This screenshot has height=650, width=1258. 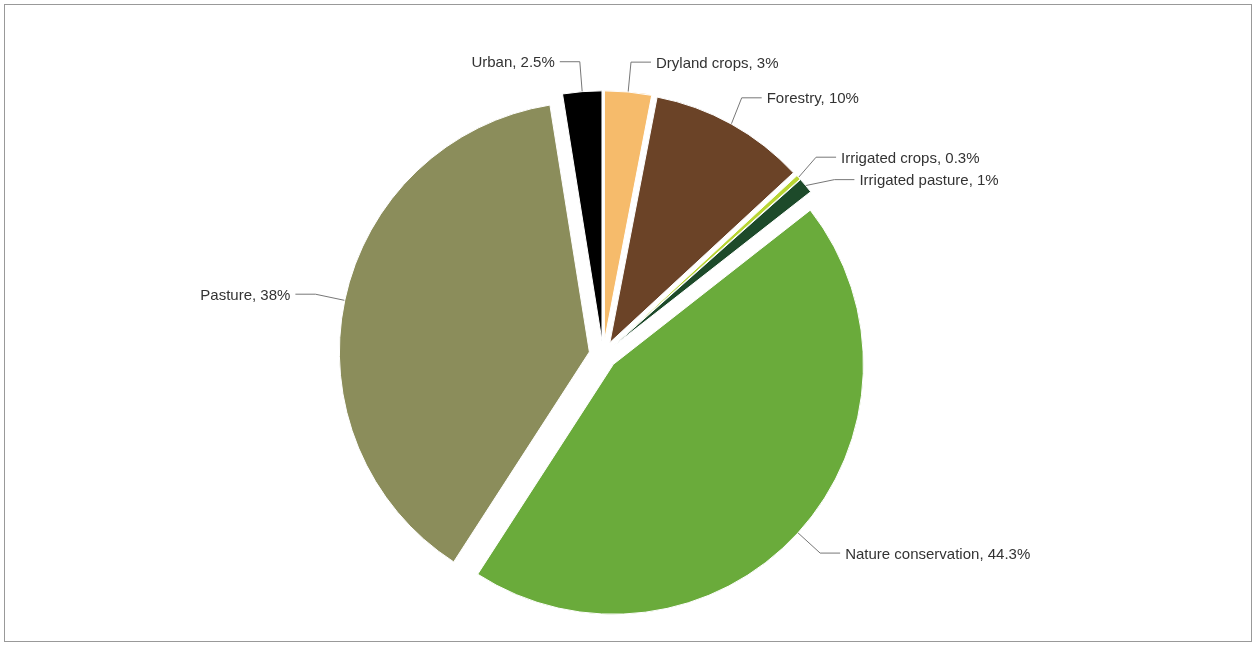 What do you see at coordinates (910, 157) in the screenshot?
I see `slice-label: Irrigated crops, 0.3%` at bounding box center [910, 157].